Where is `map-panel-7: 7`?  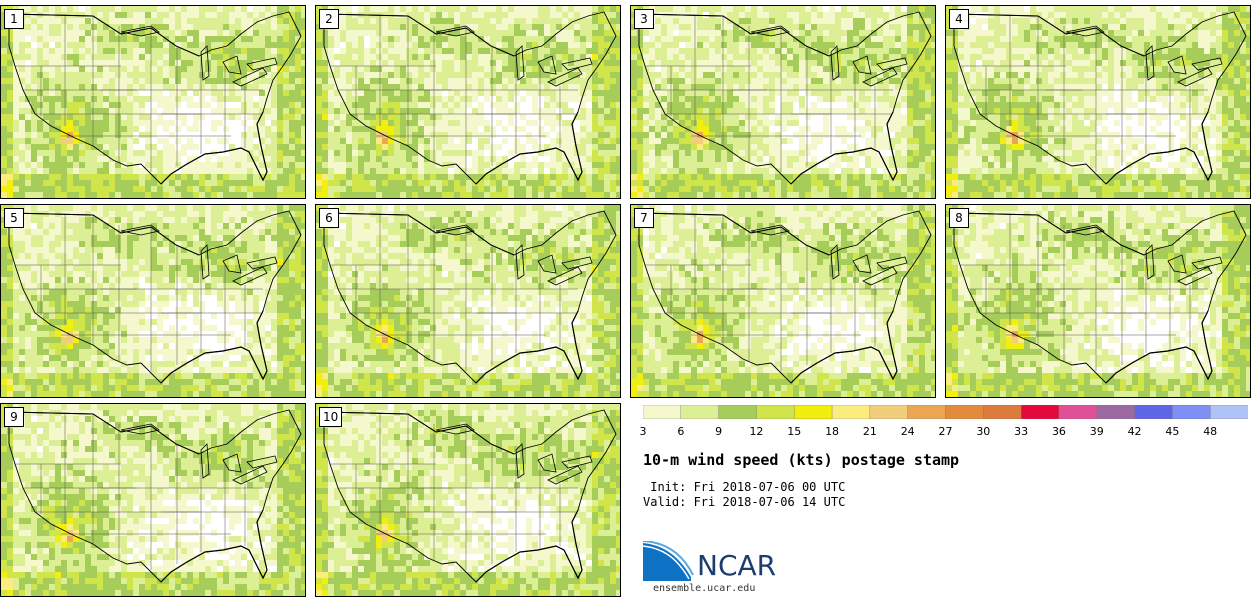
map-panel-7: 7 is located at coordinates (783, 301).